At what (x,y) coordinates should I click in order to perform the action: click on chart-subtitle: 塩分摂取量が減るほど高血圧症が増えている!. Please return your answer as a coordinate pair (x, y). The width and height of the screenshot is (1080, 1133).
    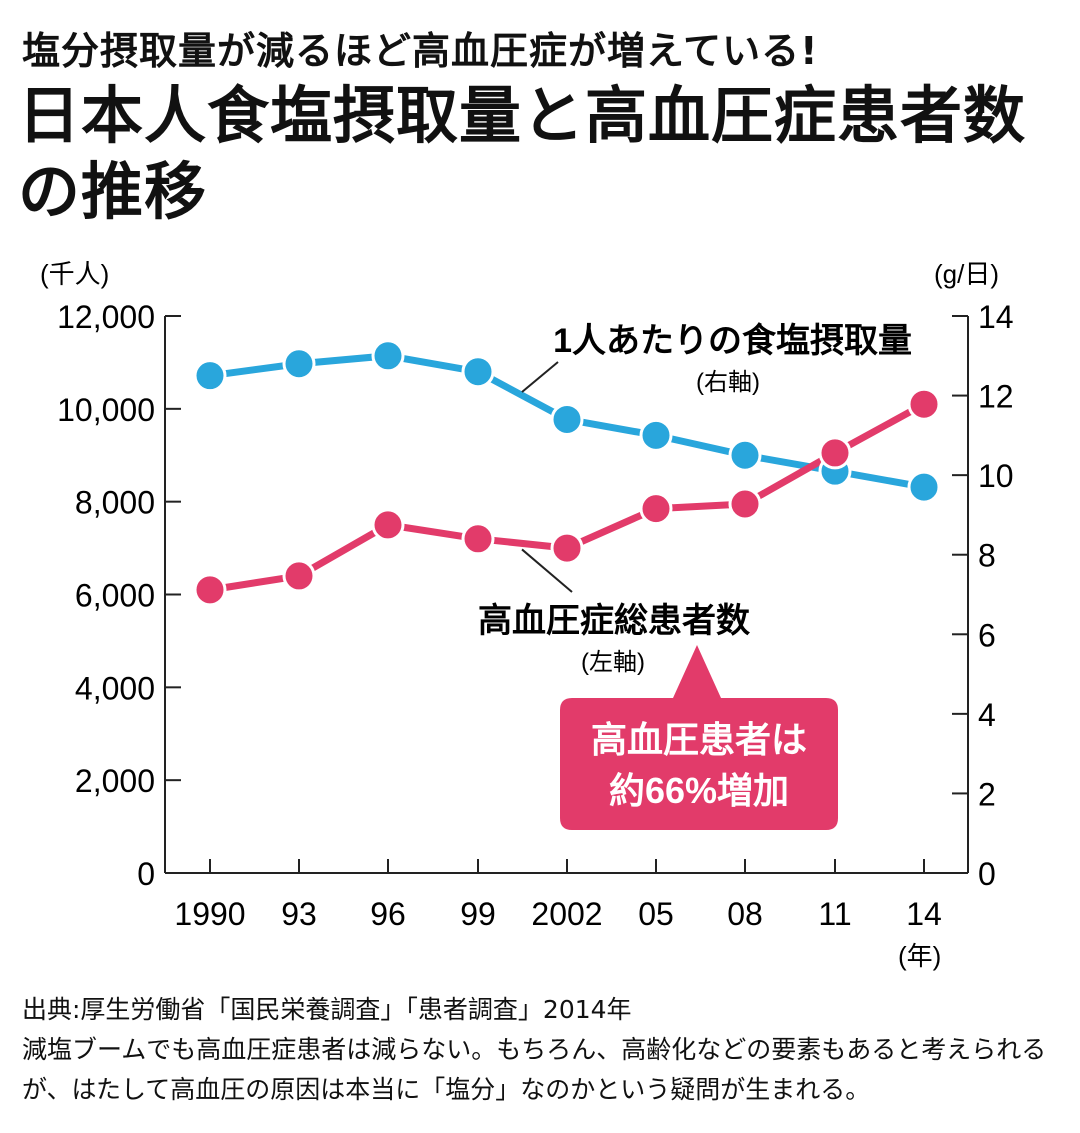
    Looking at the image, I should click on (420, 51).